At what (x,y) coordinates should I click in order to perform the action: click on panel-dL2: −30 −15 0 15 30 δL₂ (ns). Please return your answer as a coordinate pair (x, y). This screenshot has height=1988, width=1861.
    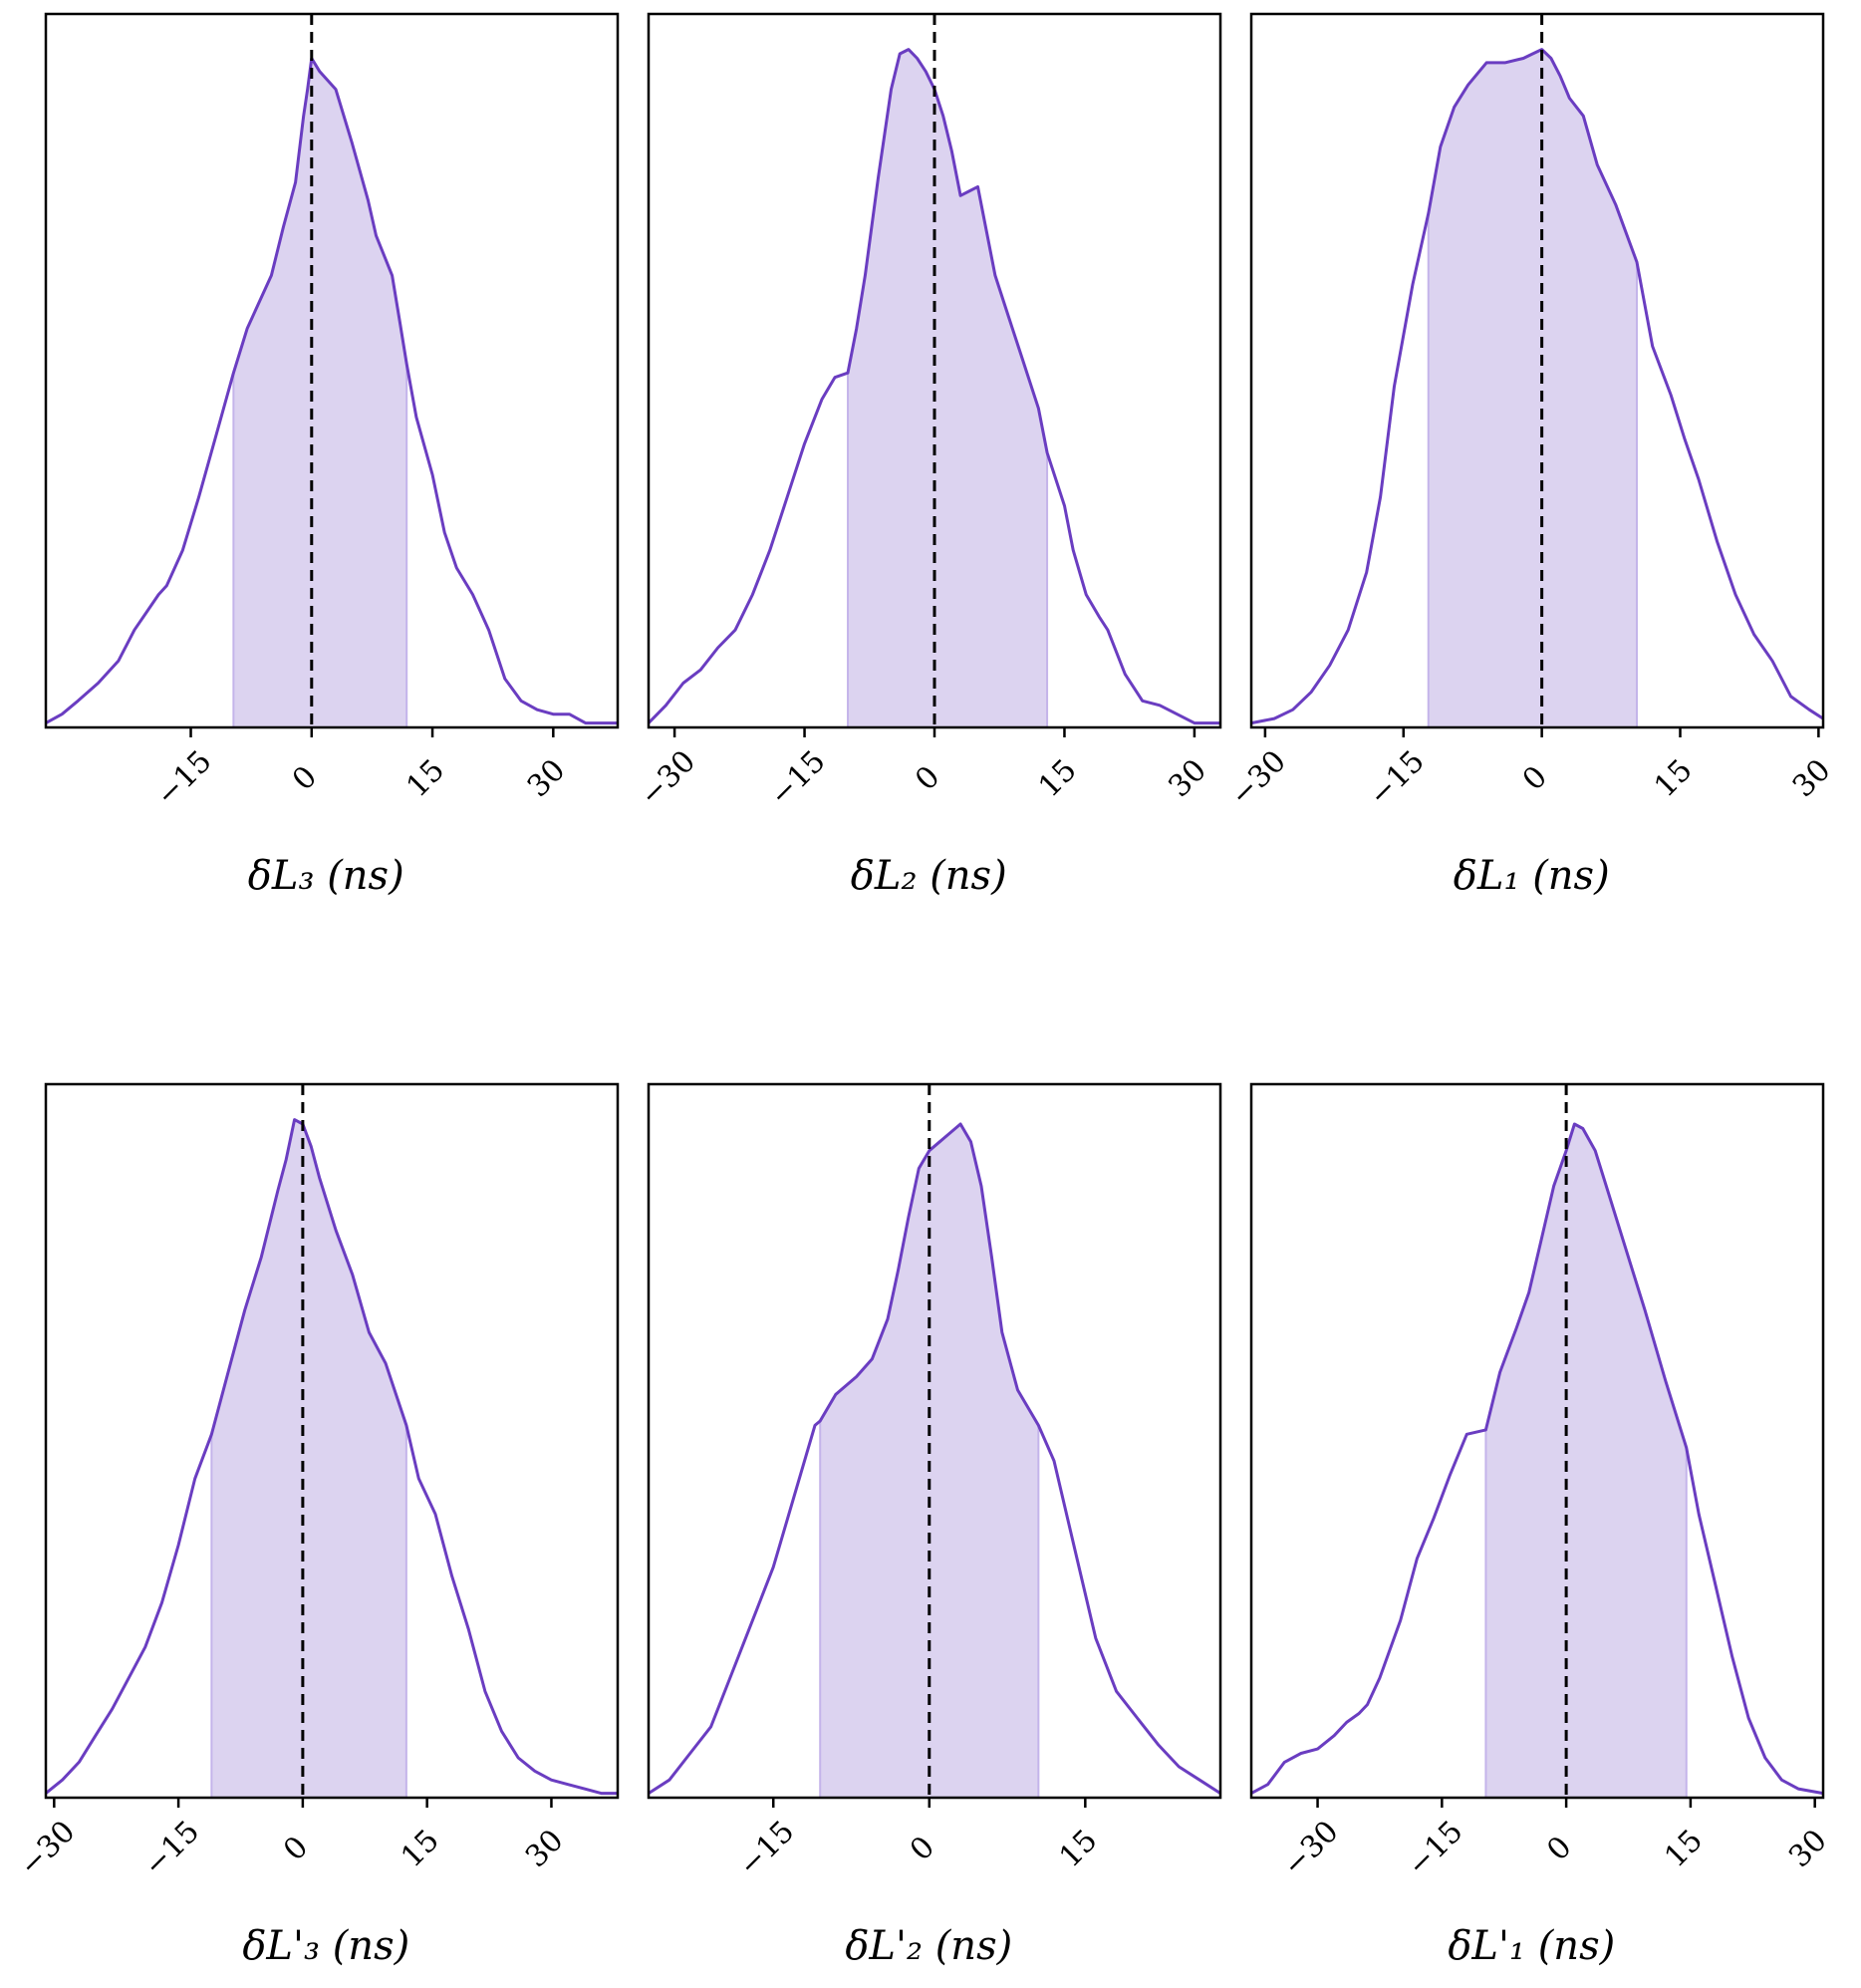
    Looking at the image, I should click on (928, 456).